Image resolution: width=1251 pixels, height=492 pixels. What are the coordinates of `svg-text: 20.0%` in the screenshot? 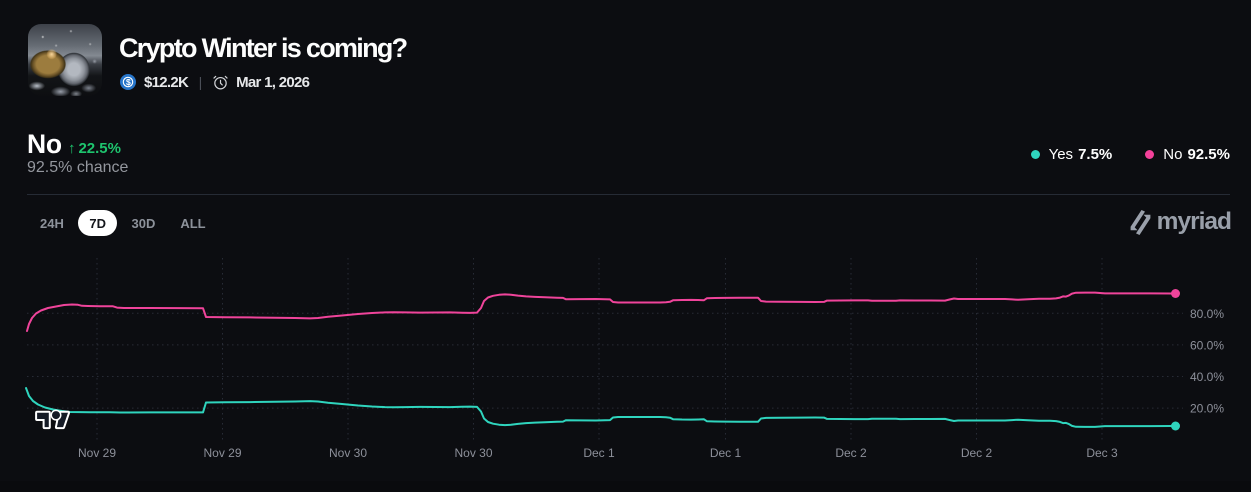 It's located at (1207, 409).